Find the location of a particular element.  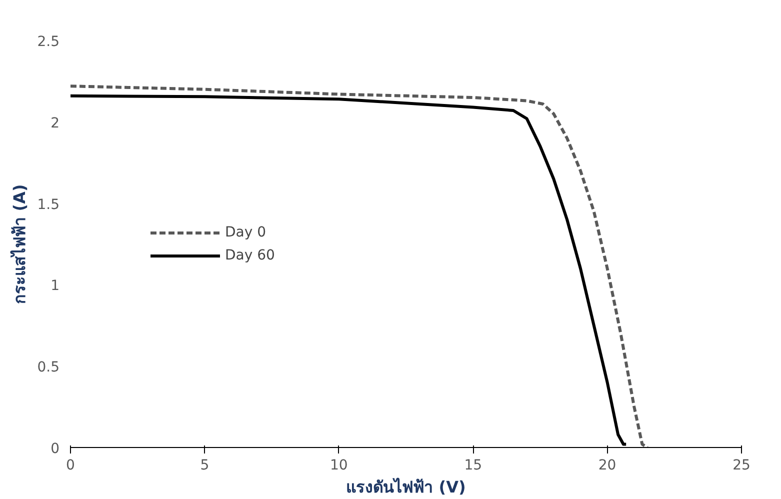

y-tick-label: 2 is located at coordinates (55, 123).